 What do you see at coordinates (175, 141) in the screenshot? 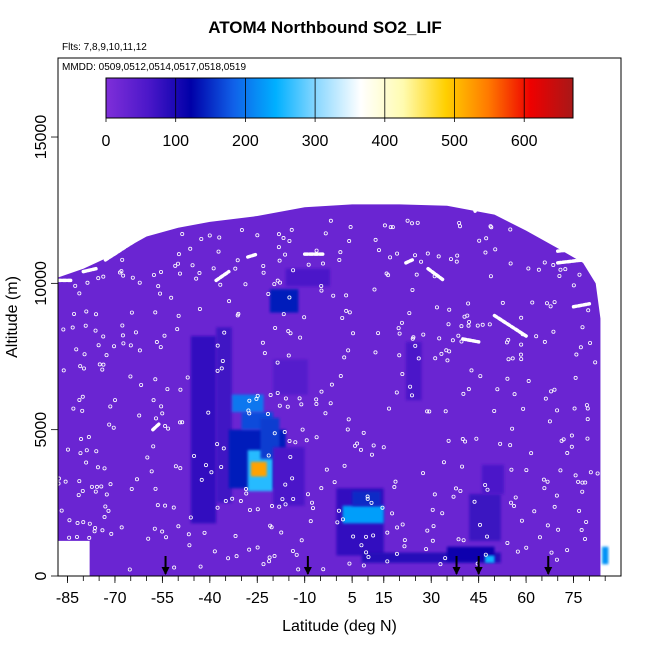
I see `colorbar-tick-label: 100` at bounding box center [175, 141].